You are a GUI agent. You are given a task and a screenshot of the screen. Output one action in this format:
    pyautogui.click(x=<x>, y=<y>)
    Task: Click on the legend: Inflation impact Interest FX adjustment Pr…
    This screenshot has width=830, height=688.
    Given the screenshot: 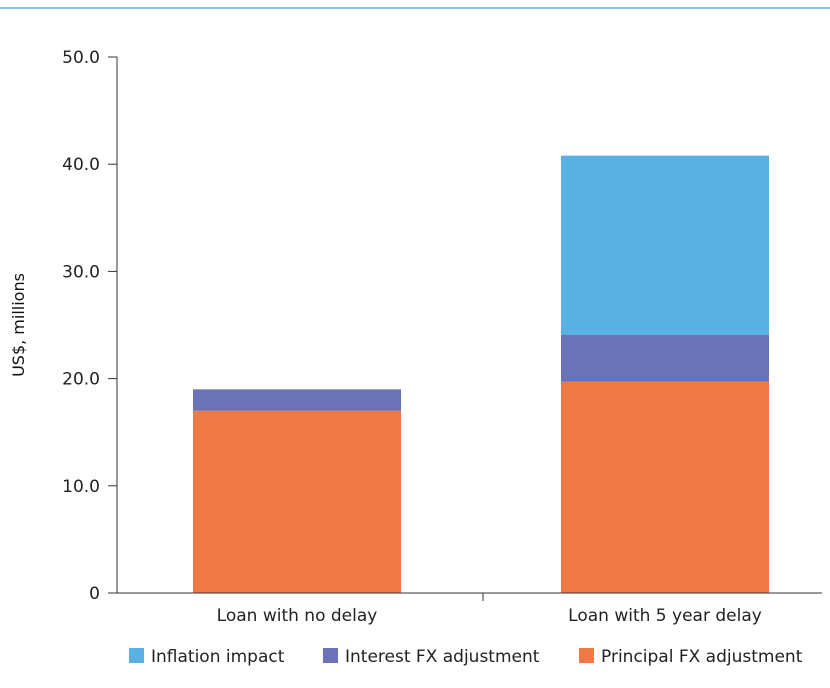 What is the action you would take?
    pyautogui.click(x=466, y=657)
    